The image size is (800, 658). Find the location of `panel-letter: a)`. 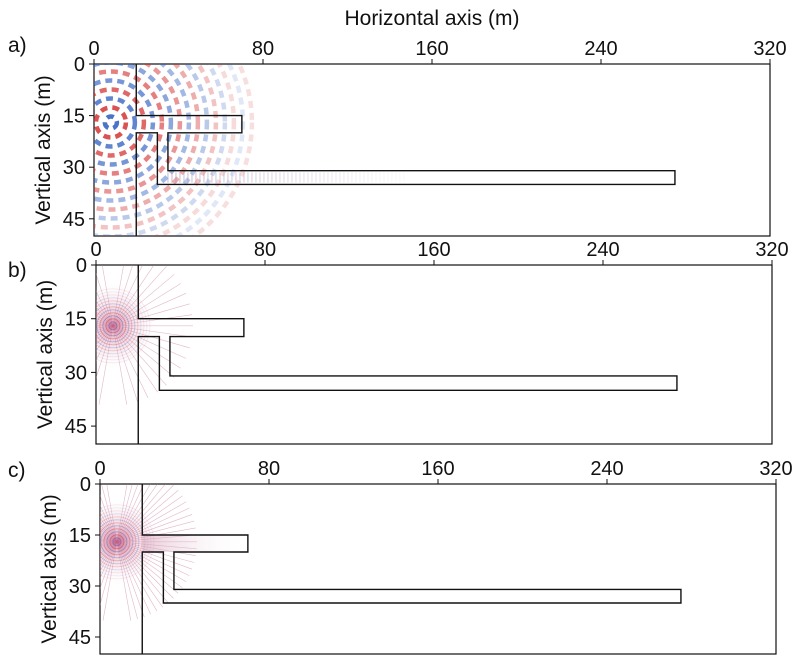

panel-letter: a) is located at coordinates (17, 45).